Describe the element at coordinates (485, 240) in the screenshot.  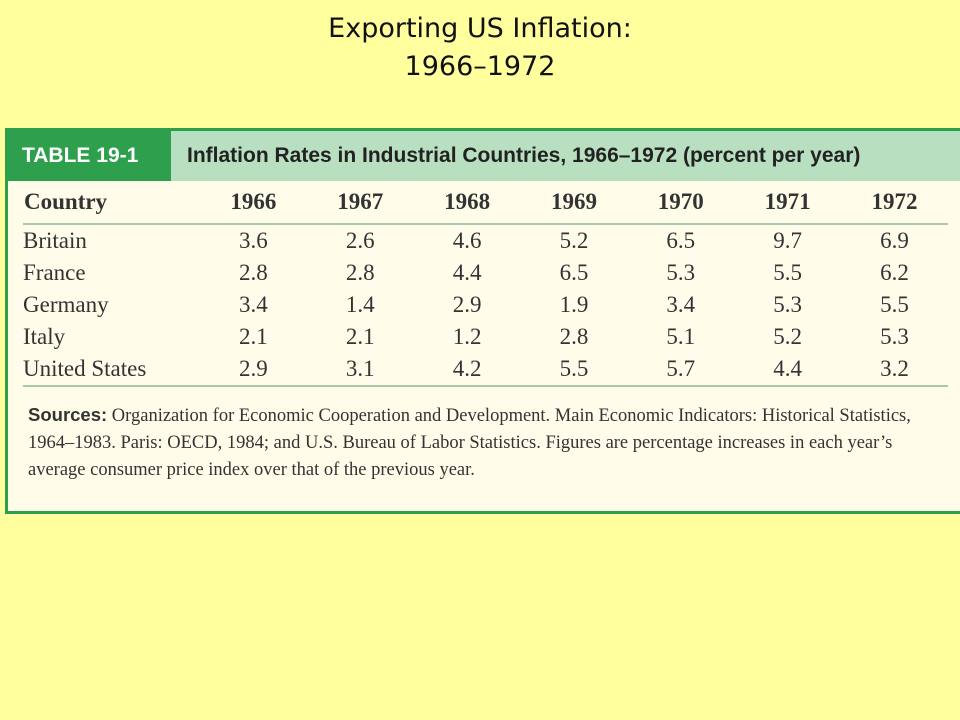
I see `table-row: Britain 3.6 2.6 4.6 5.2 6.5 9.7 6.9` at that location.